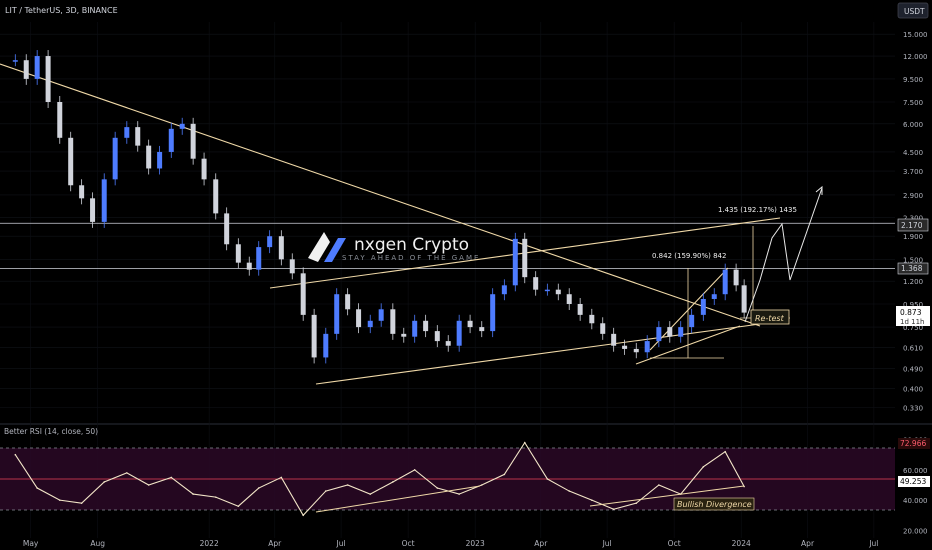  Describe the element at coordinates (530, 499) in the screenshot. I see `rsi-divergence-lines` at that location.